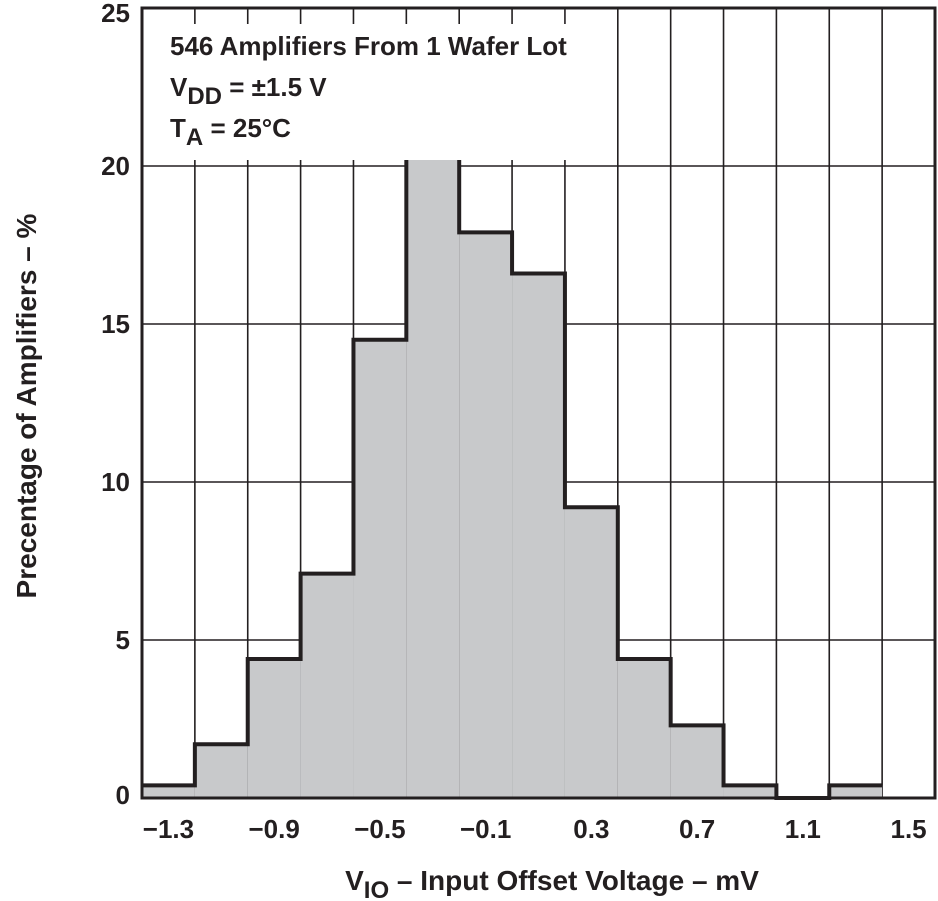 Image resolution: width=938 pixels, height=901 pixels. What do you see at coordinates (204, 96) in the screenshot?
I see `annotation-supply-voltage-subscript: DD` at bounding box center [204, 96].